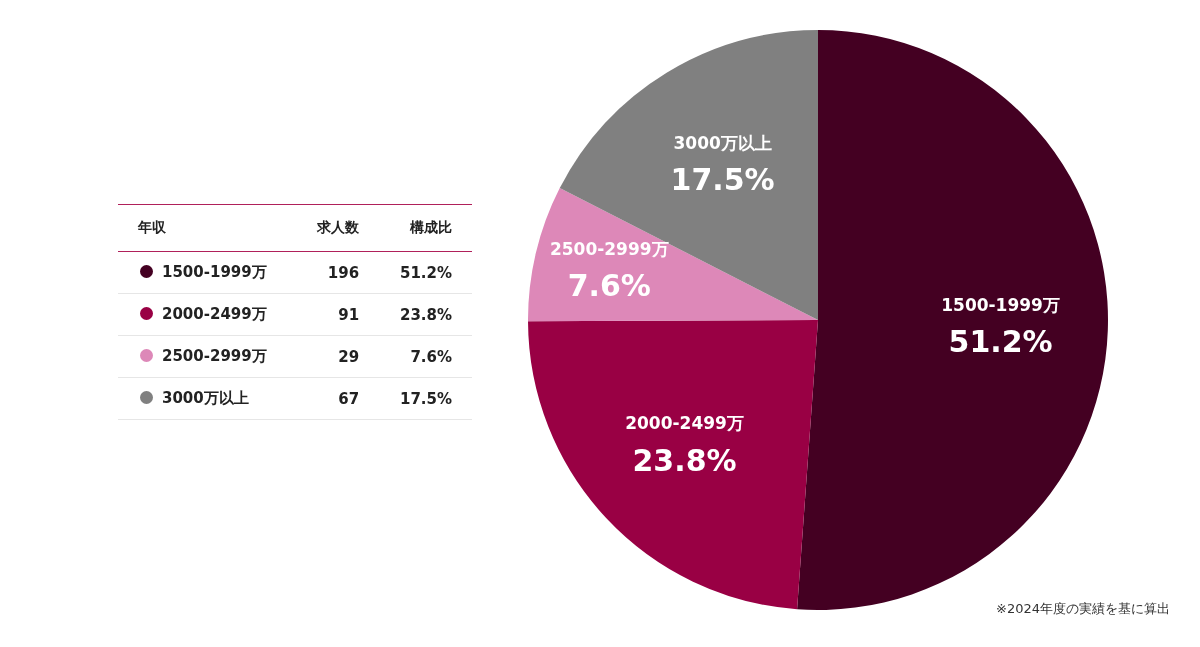 The image size is (1200, 647). What do you see at coordinates (202, 398) in the screenshot?
I see `legend-label: 3000万以上` at bounding box center [202, 398].